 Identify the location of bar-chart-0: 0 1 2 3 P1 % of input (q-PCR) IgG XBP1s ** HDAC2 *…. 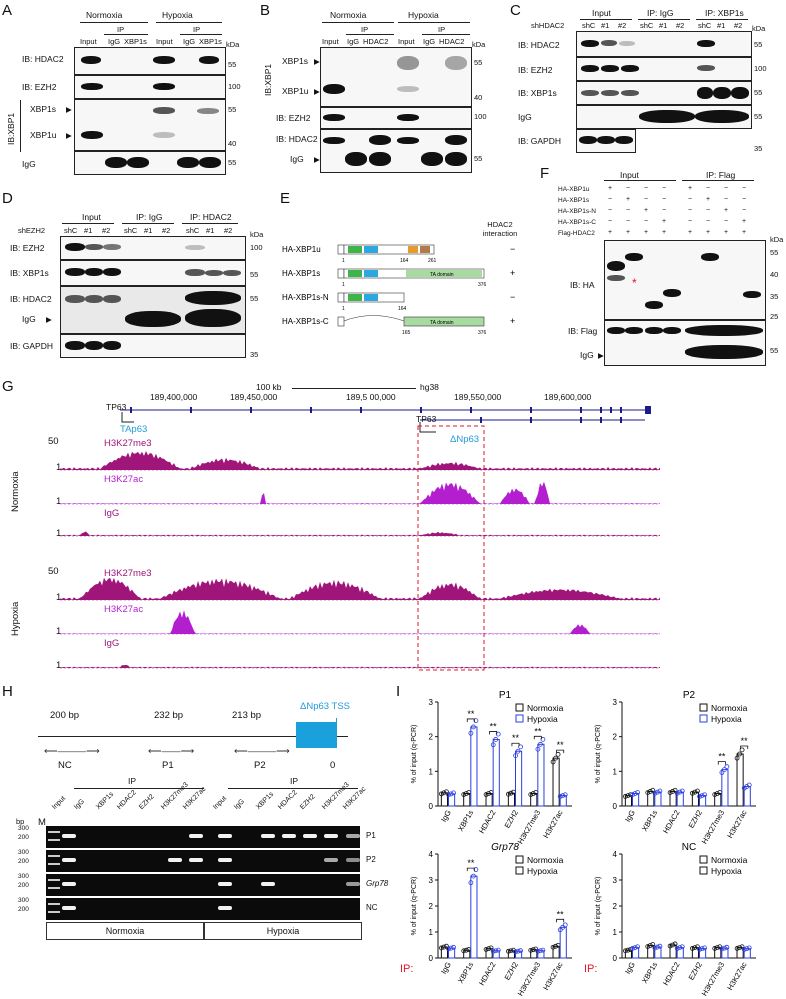
(491, 768).